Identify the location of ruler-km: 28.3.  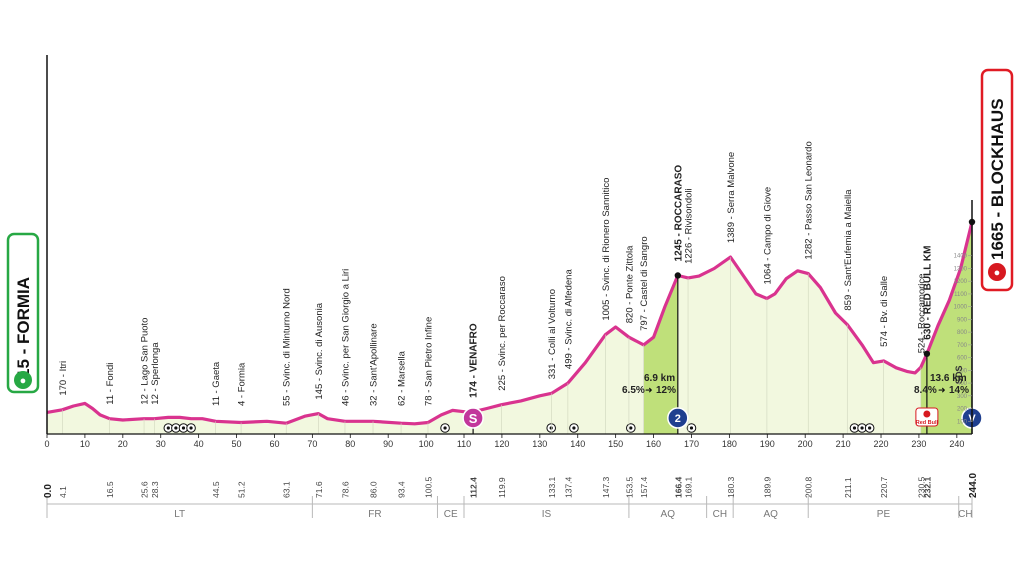
(155, 489).